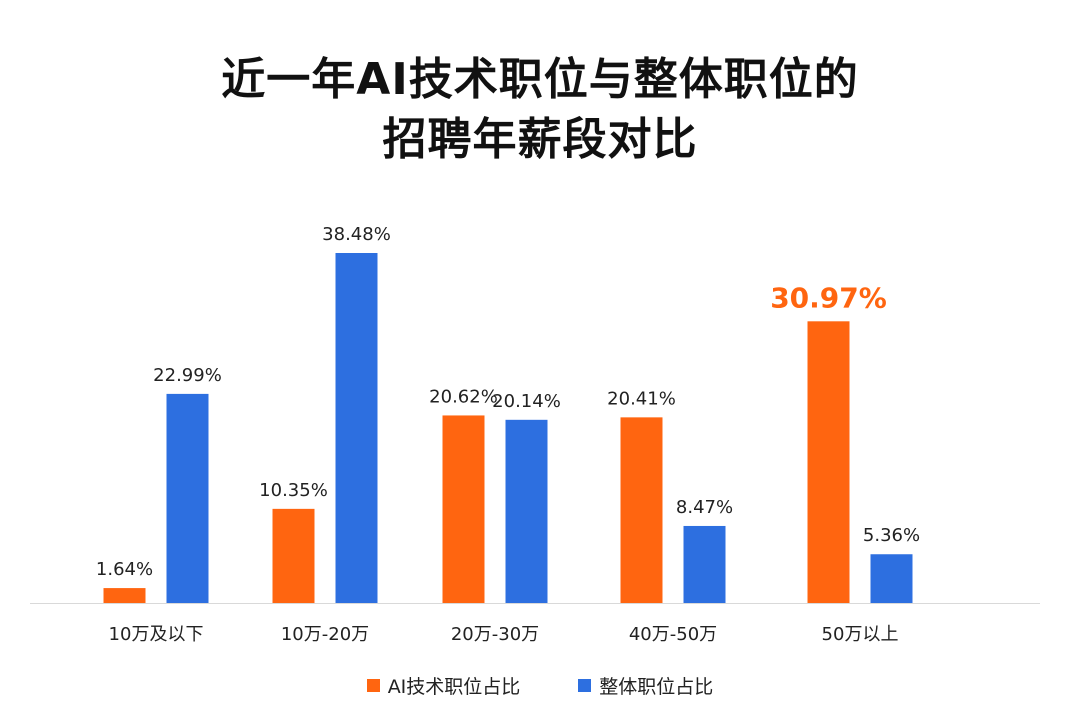  Describe the element at coordinates (860, 634) in the screenshot. I see `category-label-4: 50万以上` at that location.